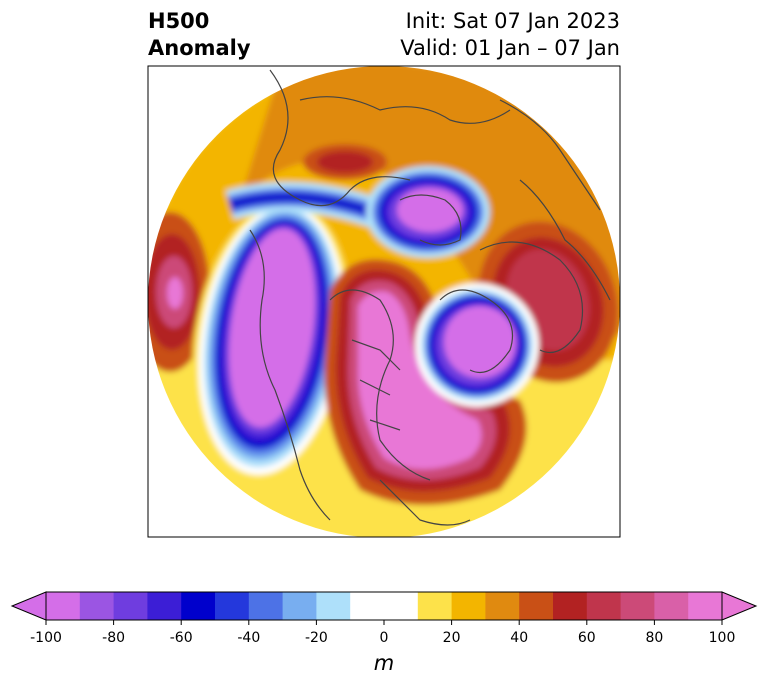  Describe the element at coordinates (199, 35) in the screenshot. I see `title-left: H500 Anomaly` at that location.